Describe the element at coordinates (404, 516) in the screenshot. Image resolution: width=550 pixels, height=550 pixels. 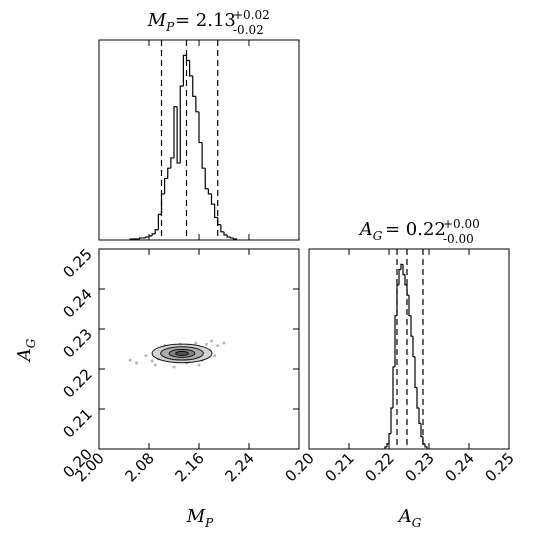
I see `x-axis-label-symbol: A` at that location.